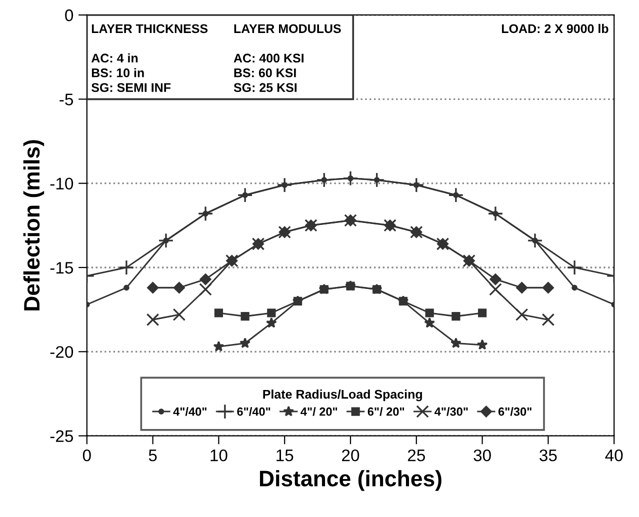 The width and height of the screenshot is (639, 517). What do you see at coordinates (253, 411) in the screenshot?
I see `legend-label: 6"/40"` at bounding box center [253, 411].